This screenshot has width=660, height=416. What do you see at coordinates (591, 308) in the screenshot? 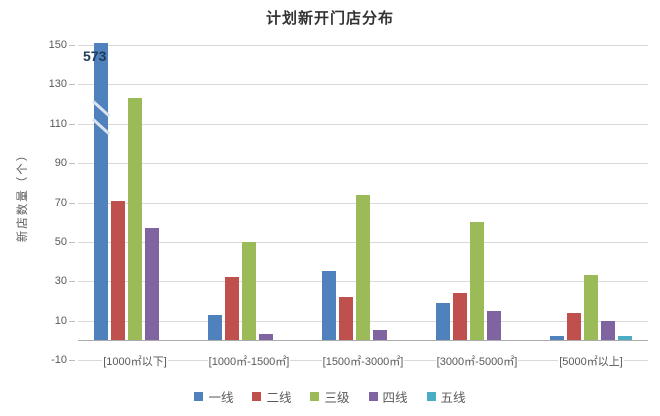
I see `bar-三级-4` at bounding box center [591, 308].